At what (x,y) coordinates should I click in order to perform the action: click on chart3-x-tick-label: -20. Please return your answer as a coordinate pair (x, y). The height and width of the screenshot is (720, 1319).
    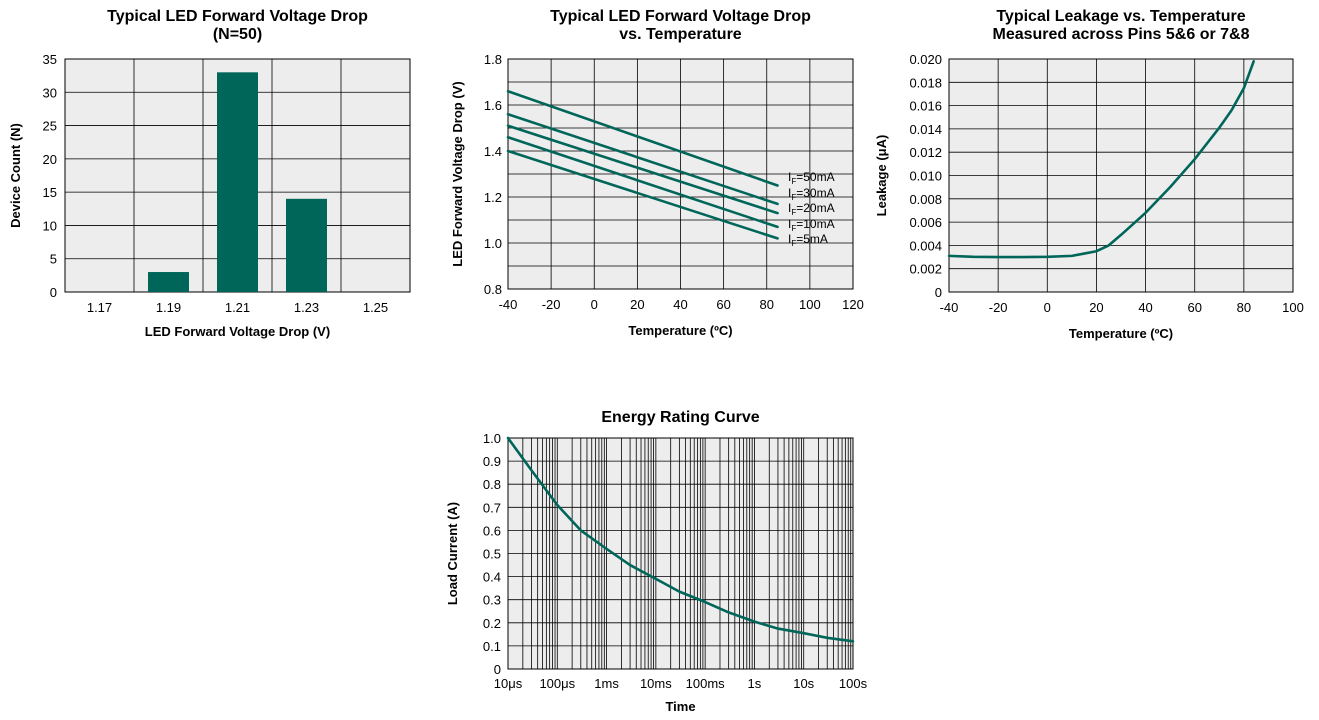
    Looking at the image, I should click on (998, 307).